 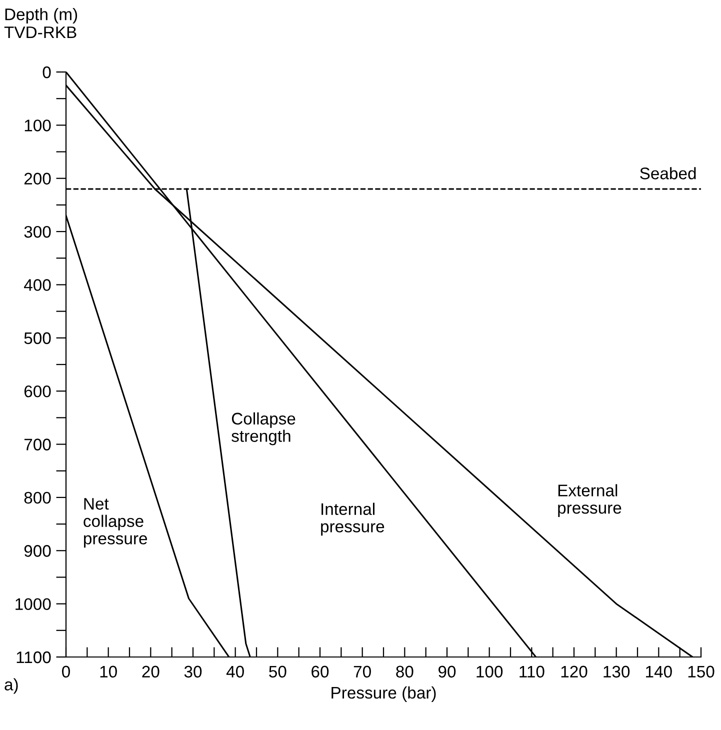 What do you see at coordinates (574, 672) in the screenshot?
I see `x-tick-label: 120` at bounding box center [574, 672].